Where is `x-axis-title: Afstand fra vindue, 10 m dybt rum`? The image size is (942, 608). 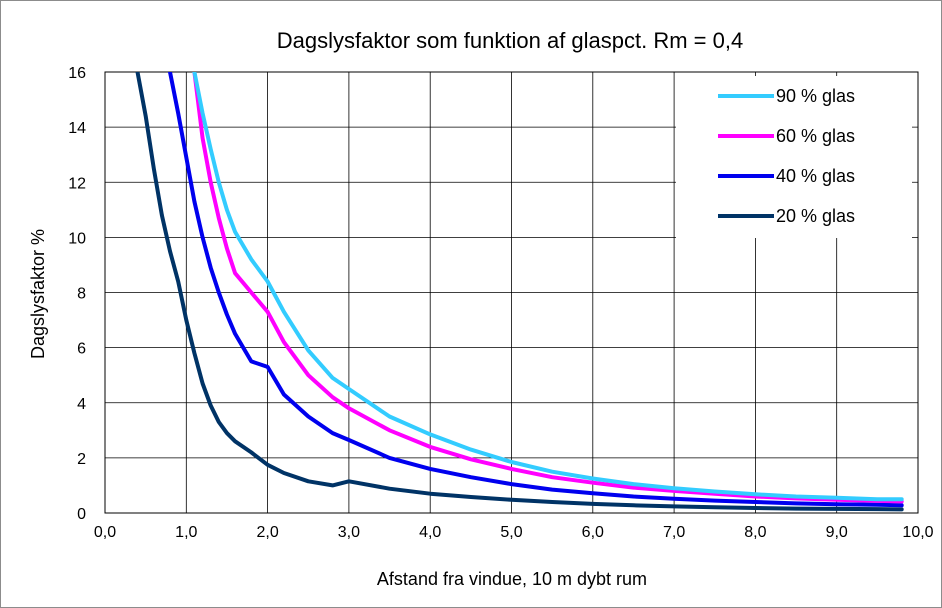 x-axis-title: Afstand fra vindue, 10 m dybt rum is located at coordinates (512, 579).